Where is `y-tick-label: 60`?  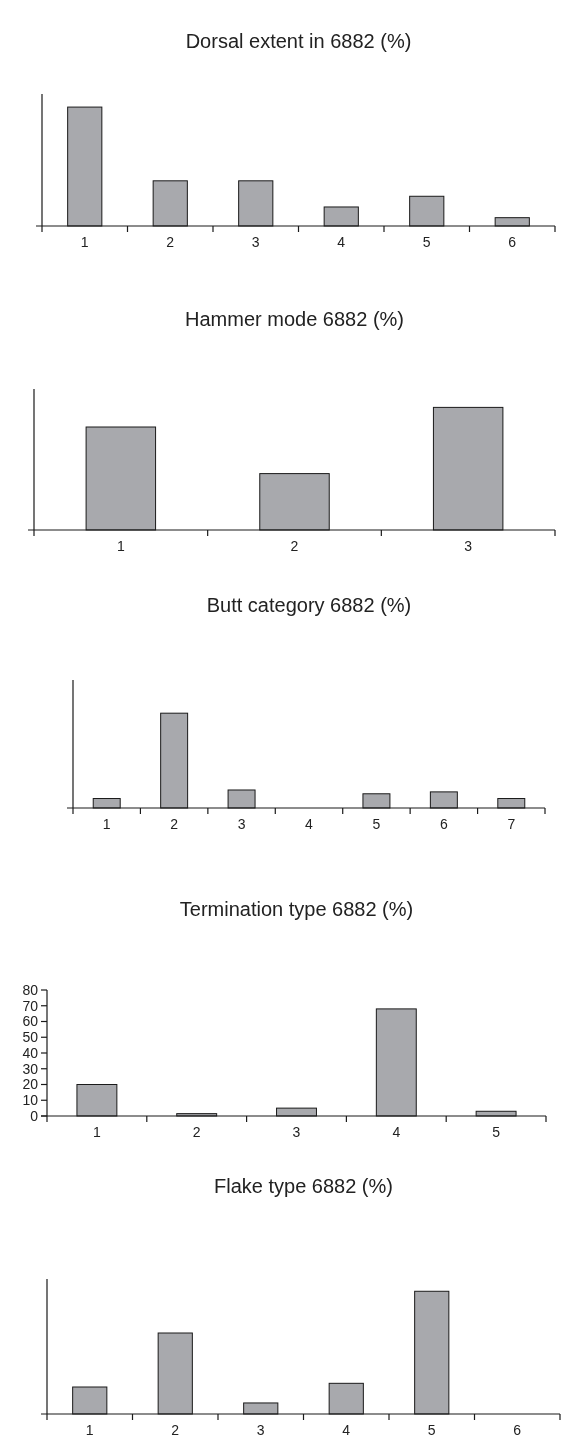 y-tick-label: 60 is located at coordinates (30, 1021).